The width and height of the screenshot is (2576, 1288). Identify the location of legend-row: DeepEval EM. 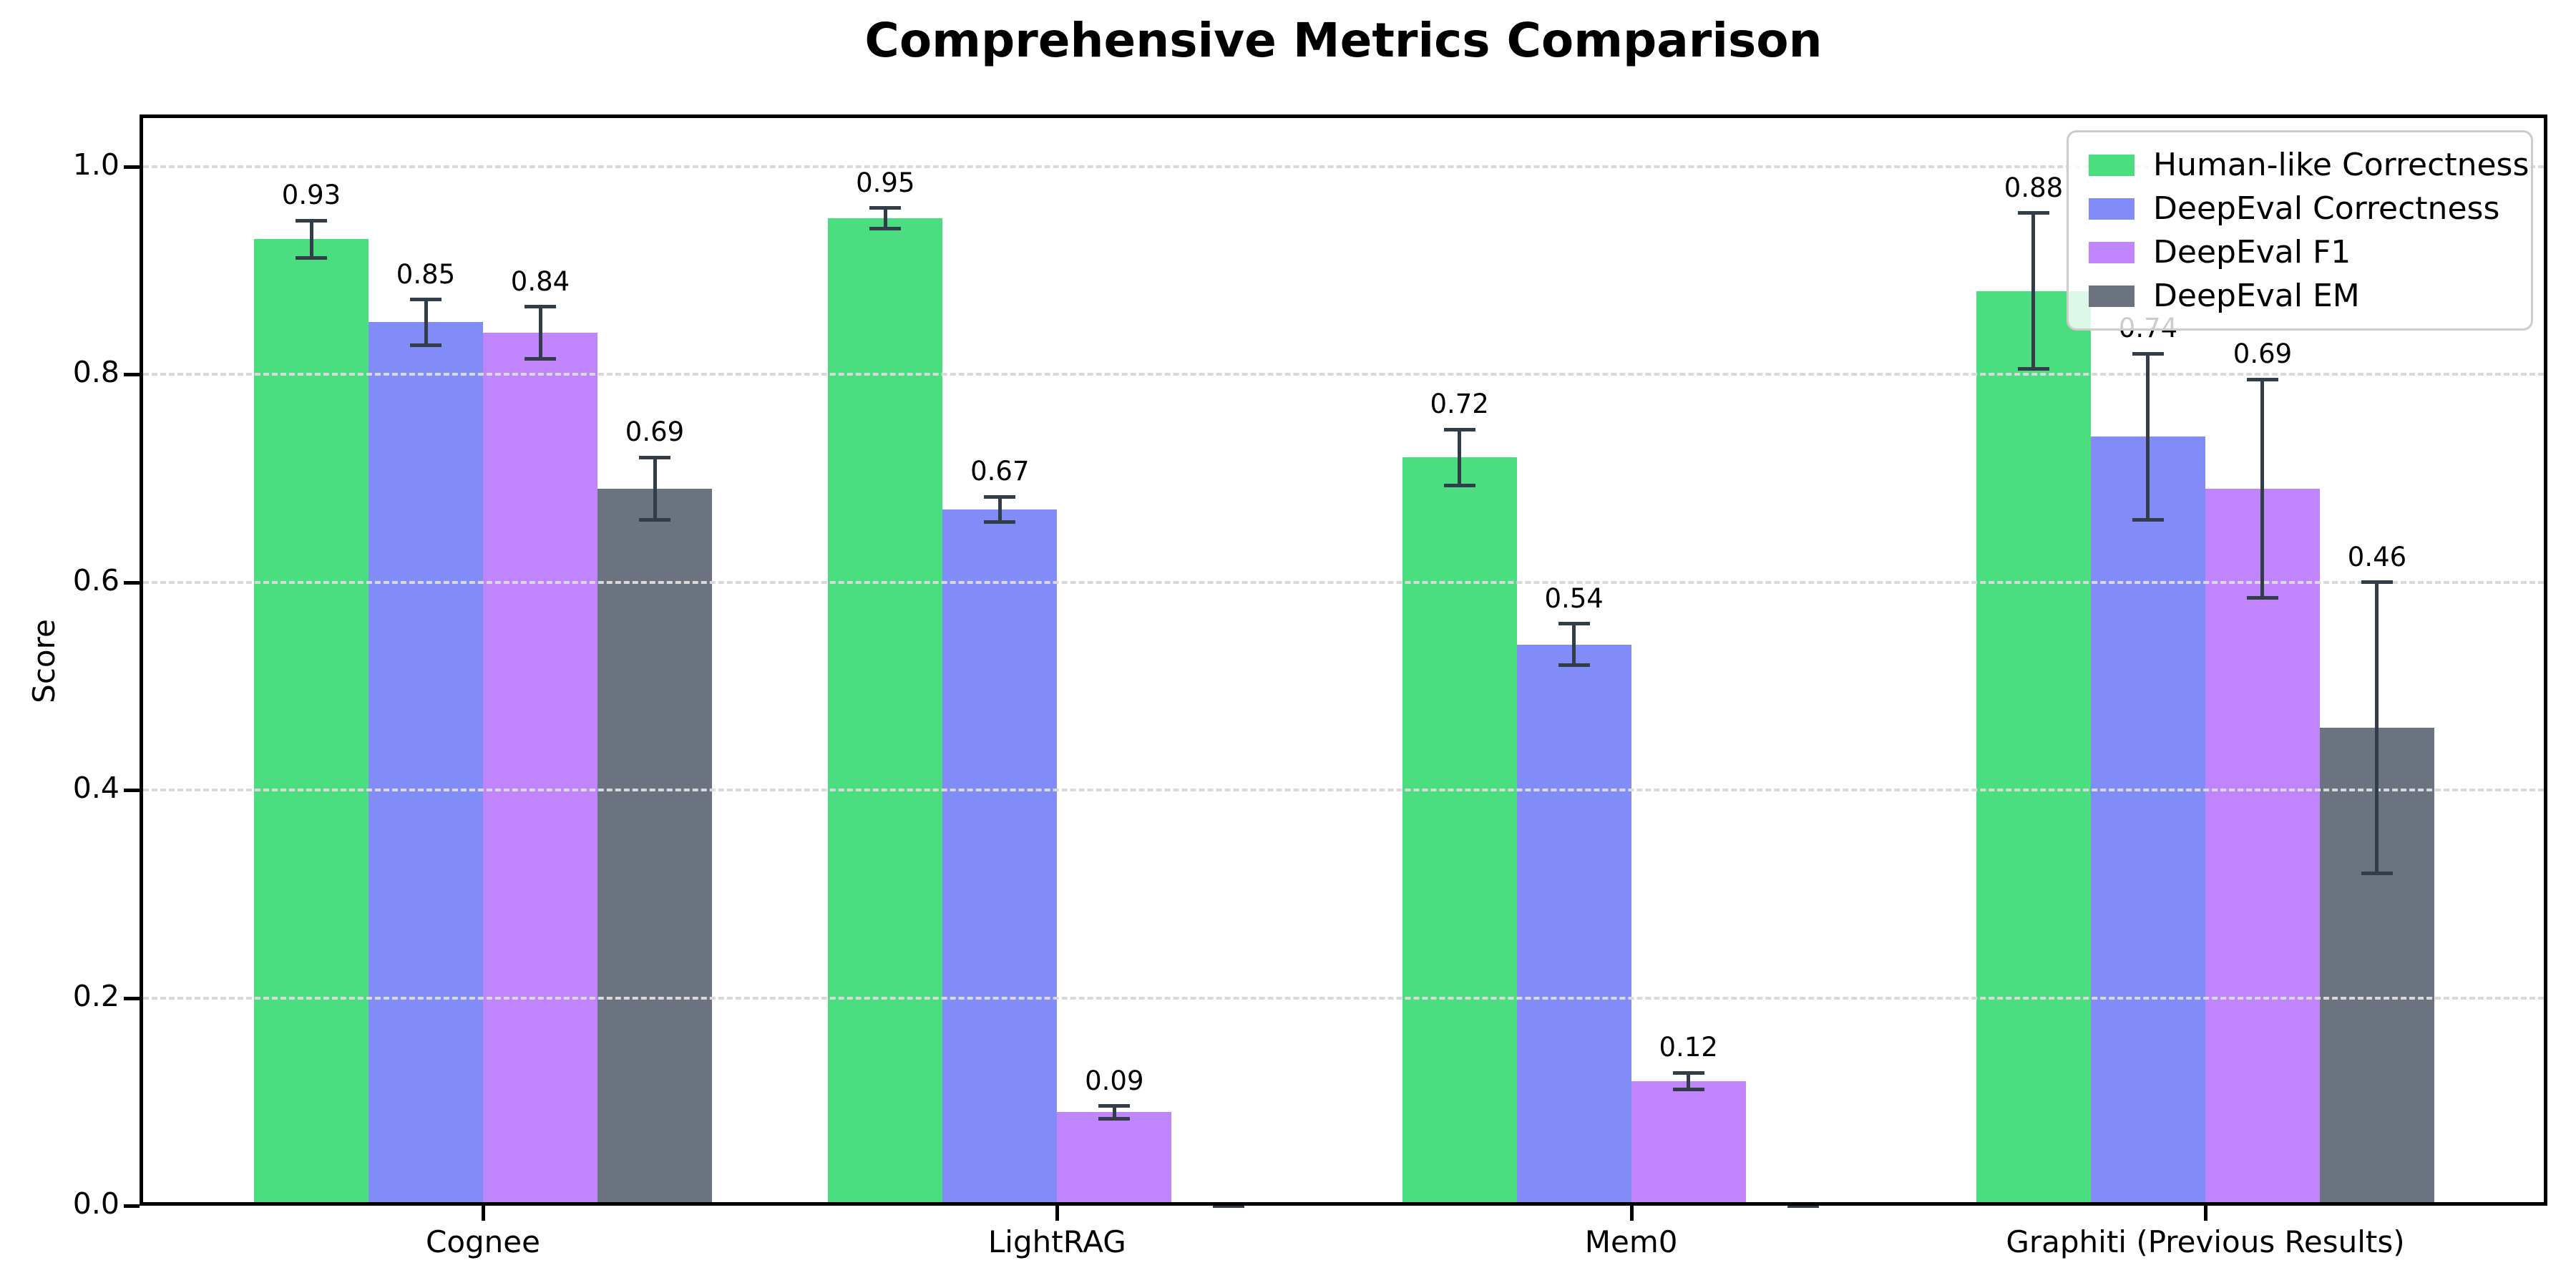
(2300, 296).